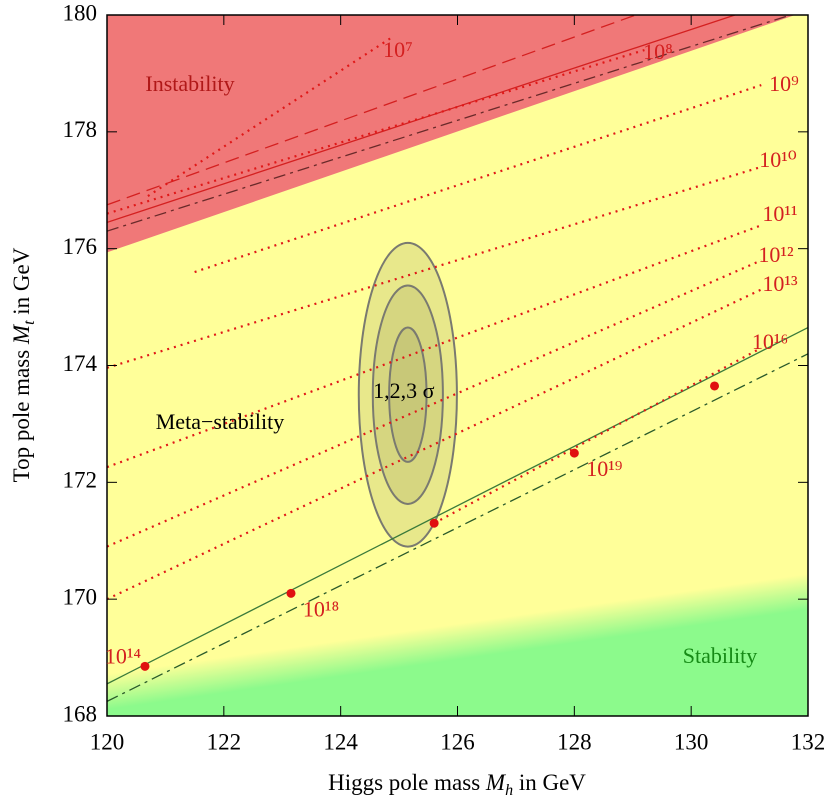  Describe the element at coordinates (404, 782) in the screenshot. I see `x-title-text: Higgs pole mass` at that location.